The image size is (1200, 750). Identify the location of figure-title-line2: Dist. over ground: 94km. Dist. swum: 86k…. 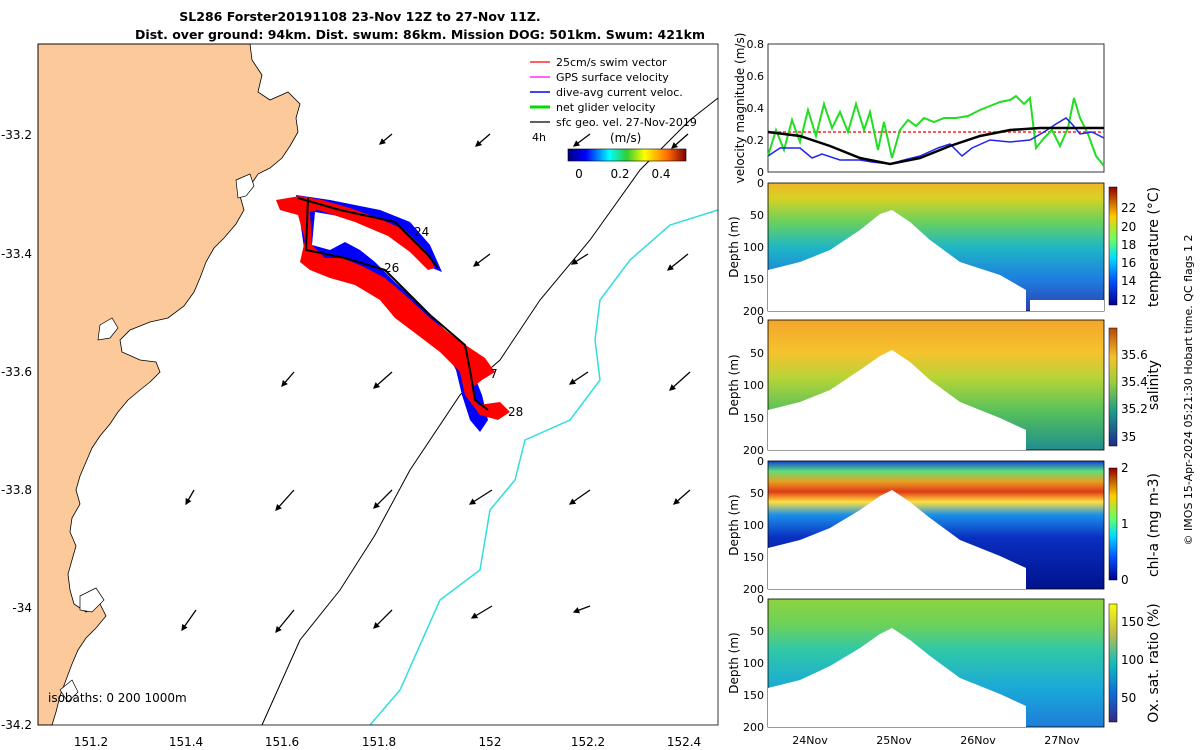
(420, 34).